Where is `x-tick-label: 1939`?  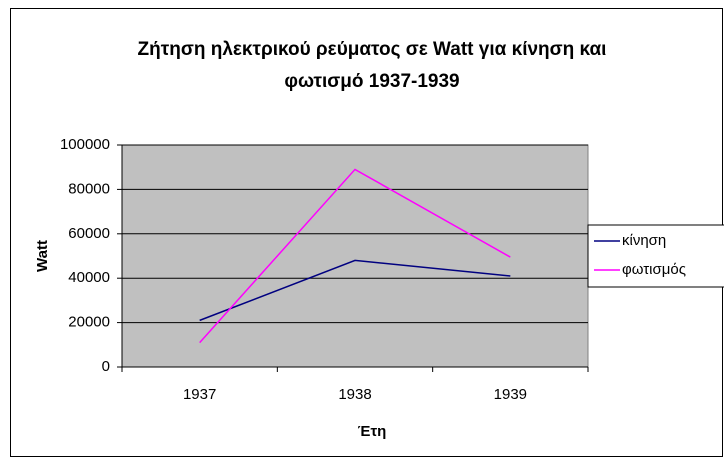
x-tick-label: 1939 is located at coordinates (510, 394).